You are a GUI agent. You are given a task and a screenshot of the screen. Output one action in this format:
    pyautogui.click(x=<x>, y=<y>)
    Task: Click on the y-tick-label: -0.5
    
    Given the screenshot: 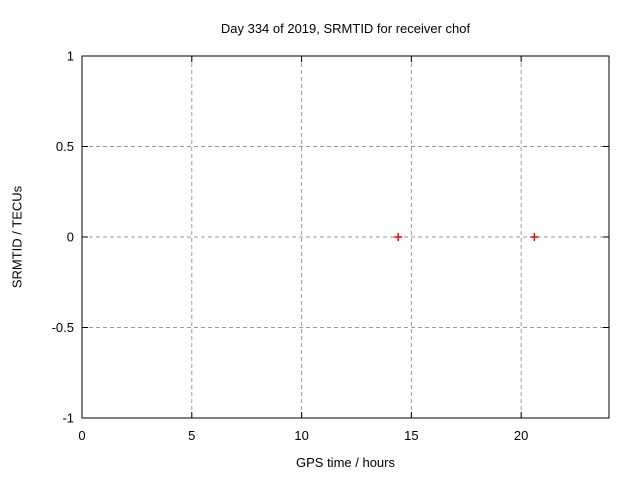 What is the action you would take?
    pyautogui.click(x=63, y=327)
    